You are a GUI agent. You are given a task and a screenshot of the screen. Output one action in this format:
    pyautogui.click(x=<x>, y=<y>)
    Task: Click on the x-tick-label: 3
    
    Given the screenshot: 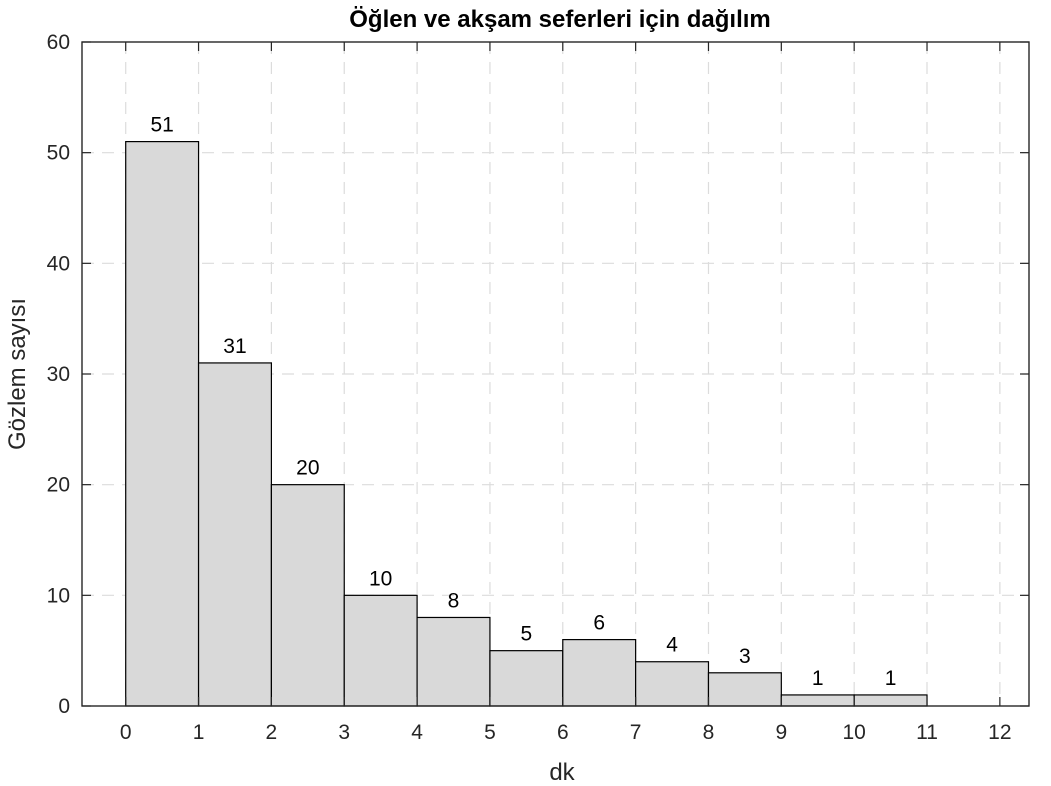 What is the action you would take?
    pyautogui.click(x=344, y=732)
    